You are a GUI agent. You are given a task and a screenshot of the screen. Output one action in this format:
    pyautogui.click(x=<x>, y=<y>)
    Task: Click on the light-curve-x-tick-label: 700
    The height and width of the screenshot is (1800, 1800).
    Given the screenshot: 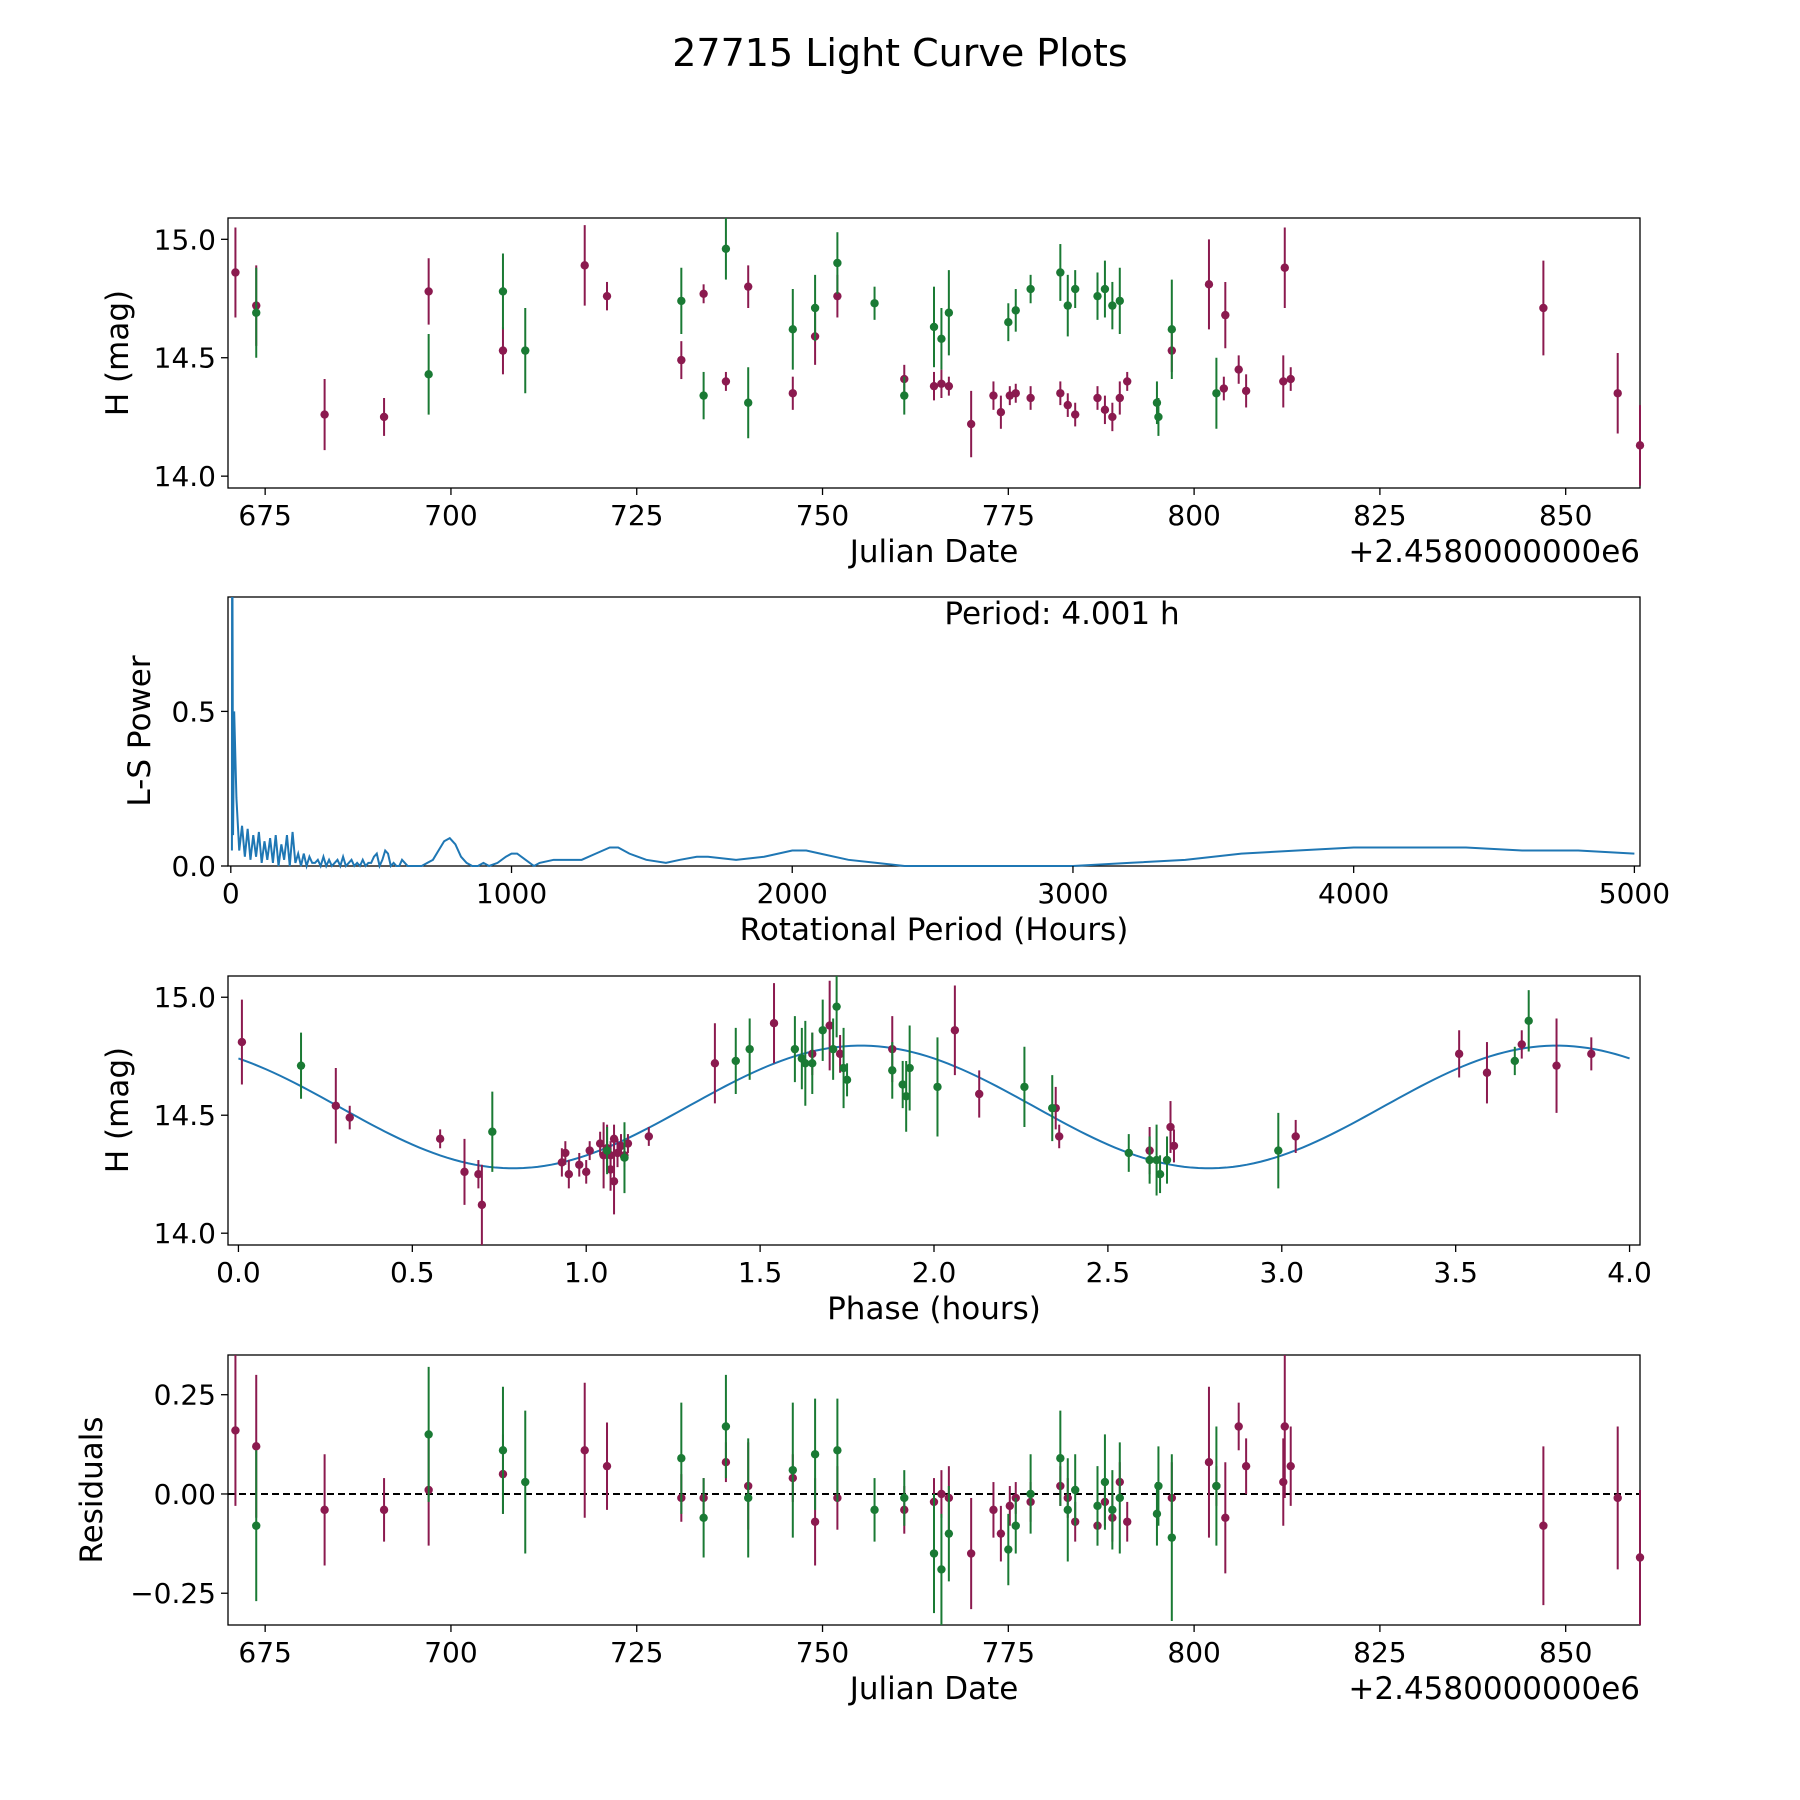 What is the action you would take?
    pyautogui.click(x=450, y=515)
    